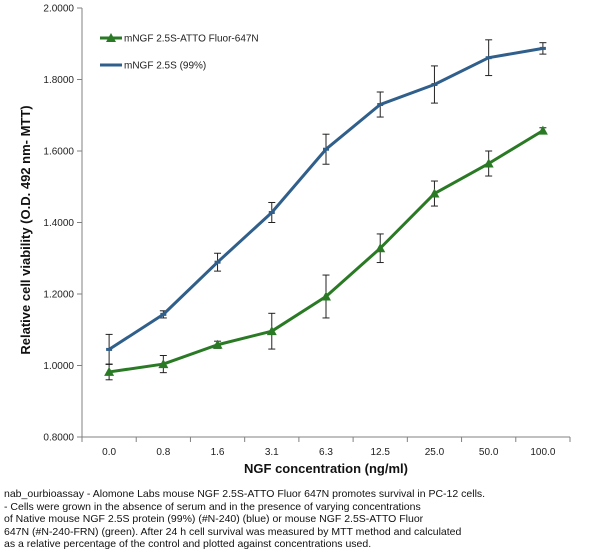  Describe the element at coordinates (58, 366) in the screenshot. I see `y-tick-label: 1.0000` at that location.